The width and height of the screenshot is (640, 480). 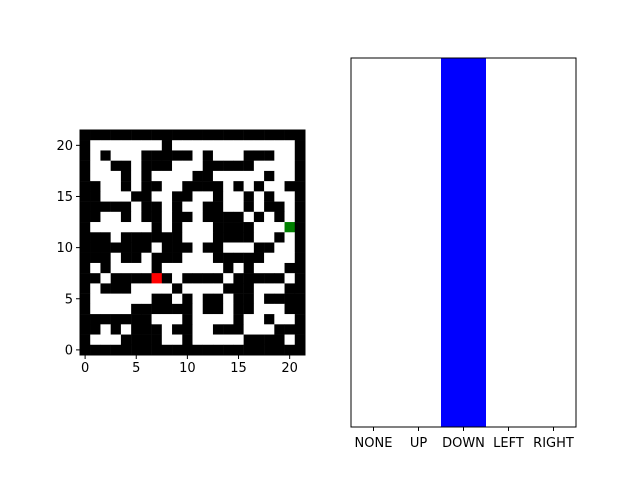 I want to click on y-tick-label: 5, so click(x=69, y=299).